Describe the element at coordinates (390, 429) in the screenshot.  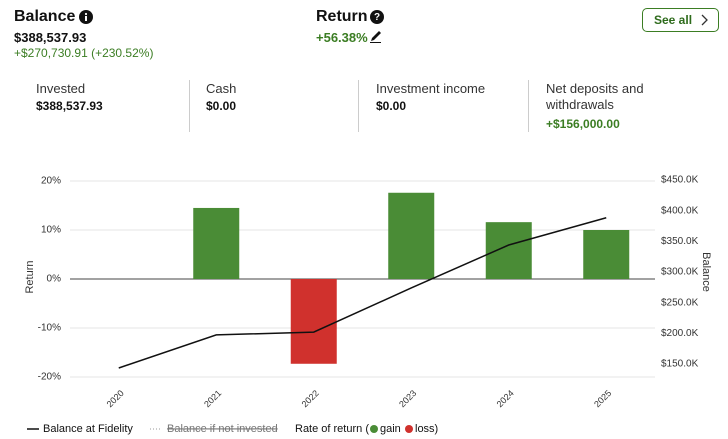
I see `legend-label: gain` at that location.